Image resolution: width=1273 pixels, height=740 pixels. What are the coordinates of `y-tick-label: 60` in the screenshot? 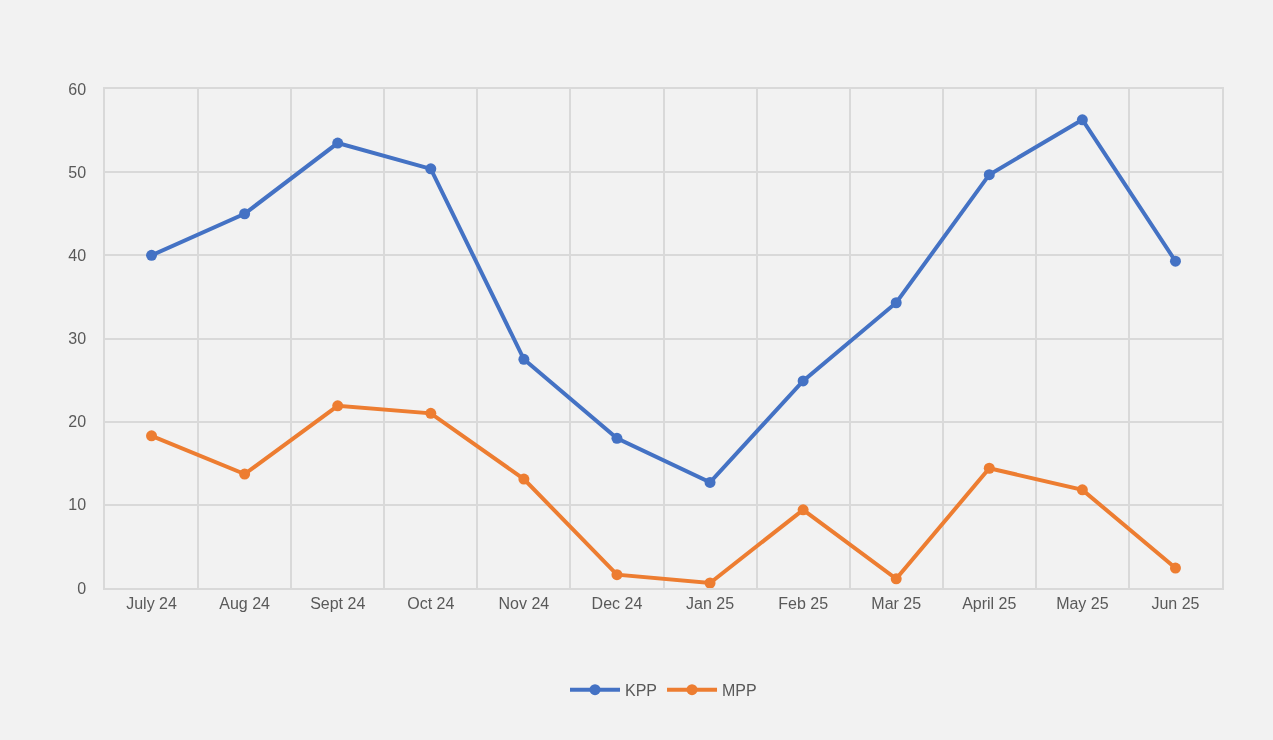 It's located at (77, 89).